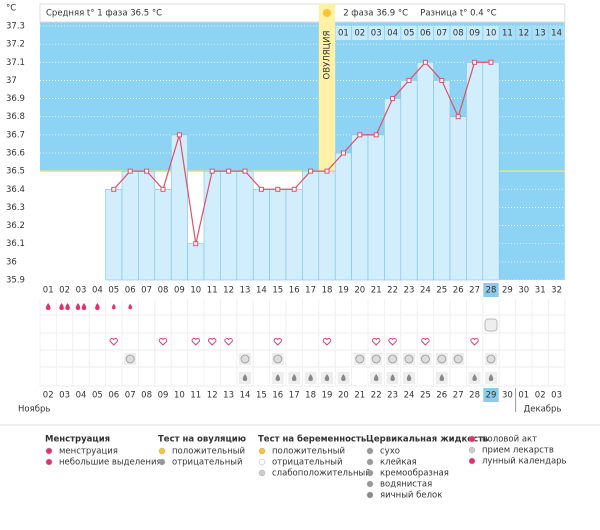  I want to click on legend-title: Тест на беременность, so click(312, 439).